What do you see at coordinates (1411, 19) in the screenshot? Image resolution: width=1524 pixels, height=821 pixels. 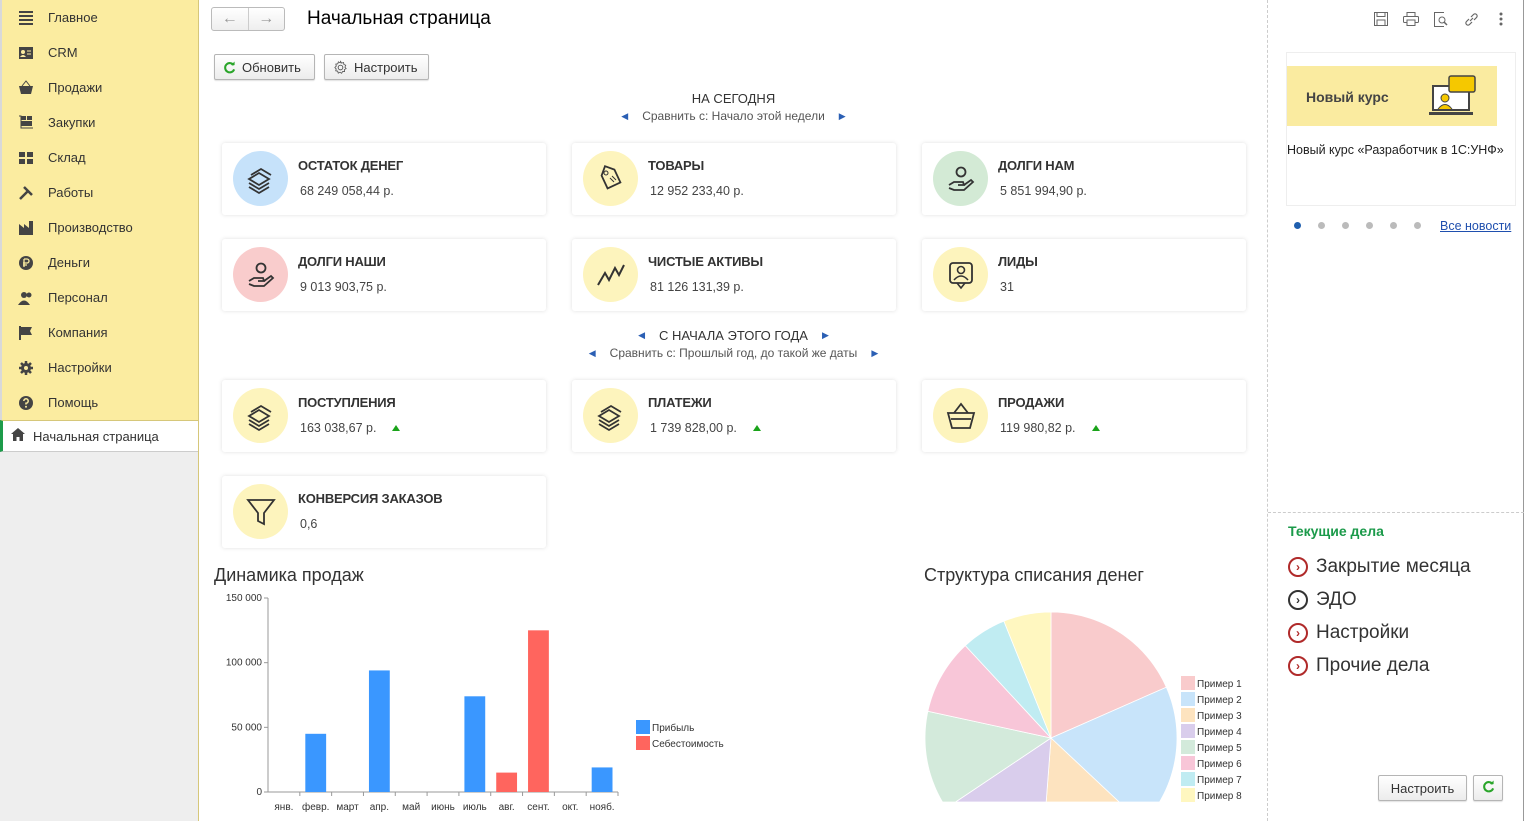 I see `print-icon` at bounding box center [1411, 19].